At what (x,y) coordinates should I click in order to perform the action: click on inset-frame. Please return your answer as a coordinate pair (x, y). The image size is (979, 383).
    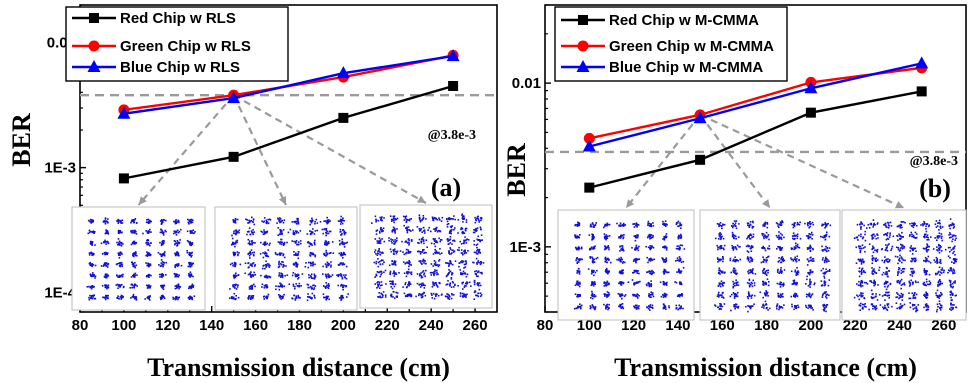
    Looking at the image, I should click on (770, 265).